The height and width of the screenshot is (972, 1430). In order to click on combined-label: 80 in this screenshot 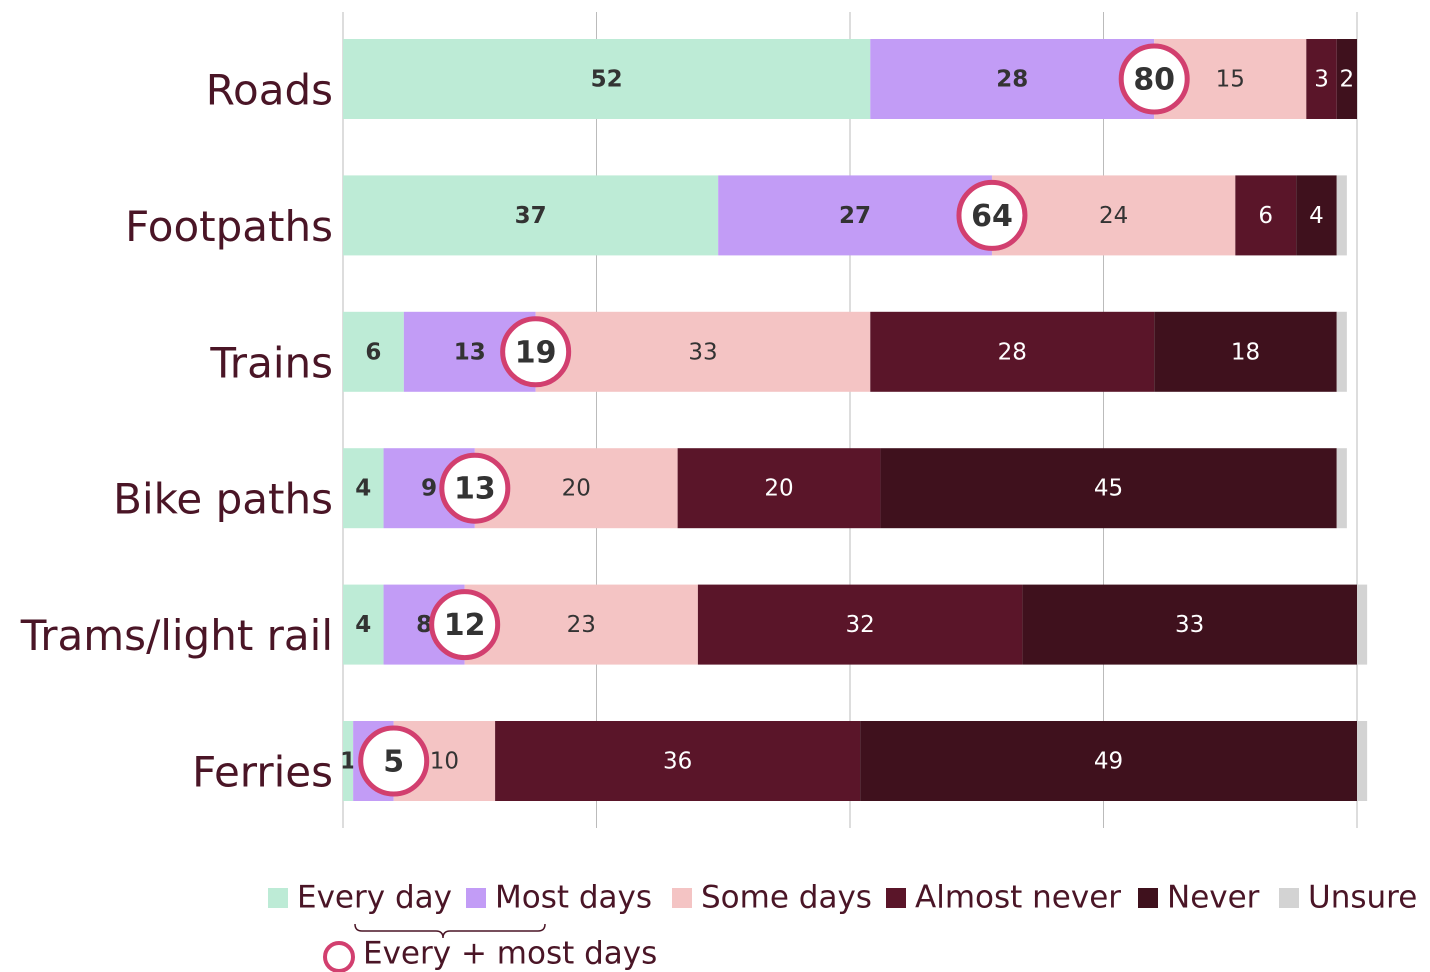, I will do `click(1154, 80)`.